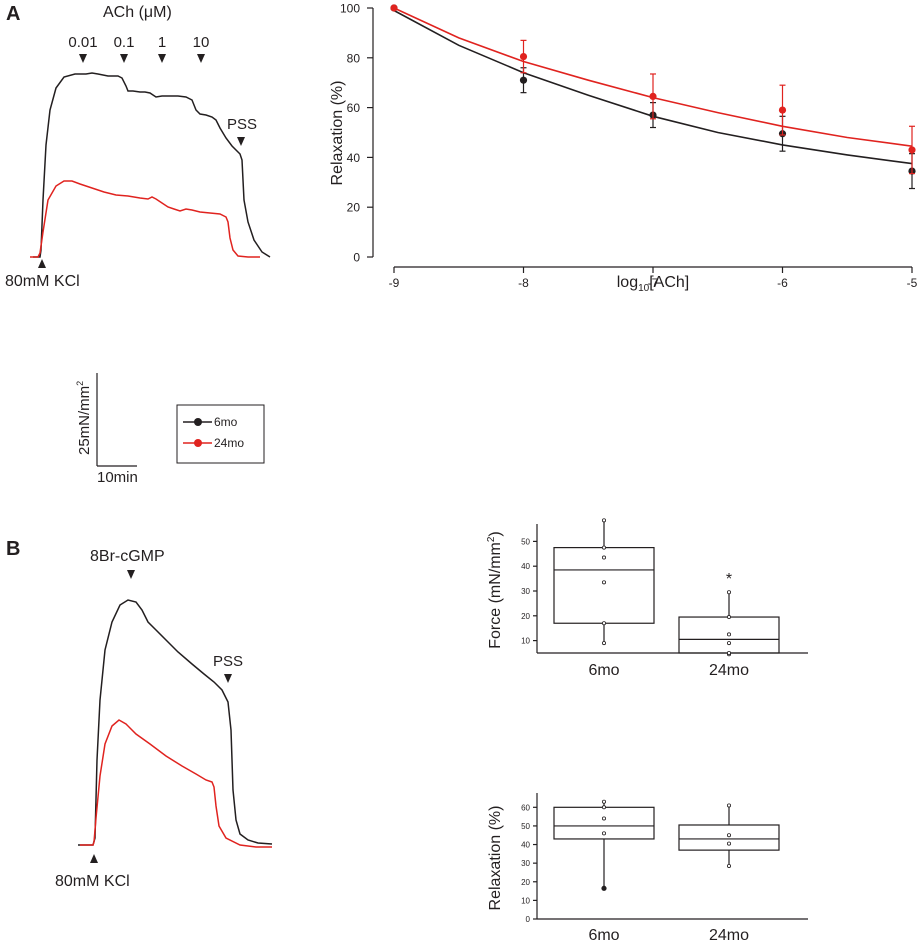 The image size is (920, 942). I want to click on box-iqr, so click(729, 837).